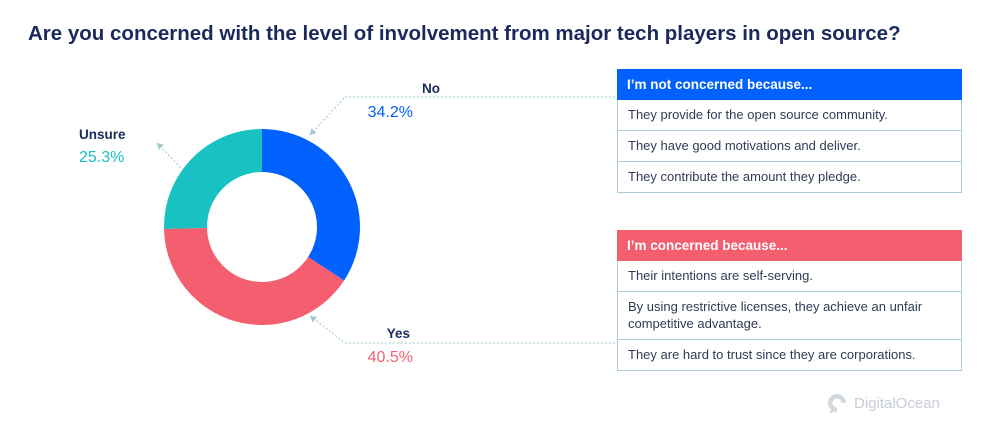 This screenshot has height=444, width=993. I want to click on digitalocean-logo-icon, so click(837, 403).